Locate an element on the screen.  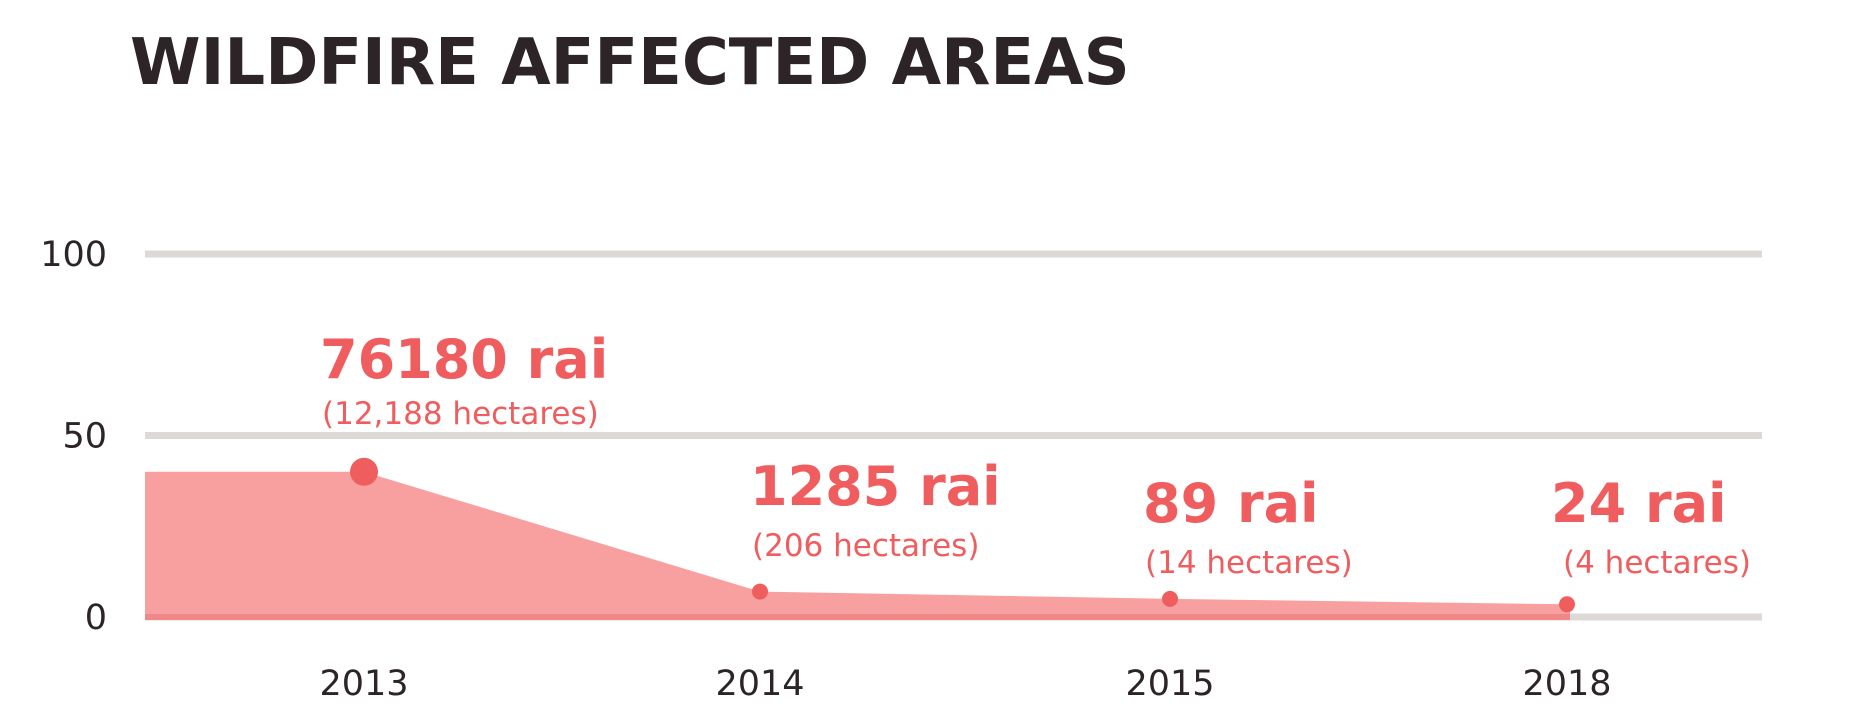
value-label-2014: 1285 rai is located at coordinates (875, 486).